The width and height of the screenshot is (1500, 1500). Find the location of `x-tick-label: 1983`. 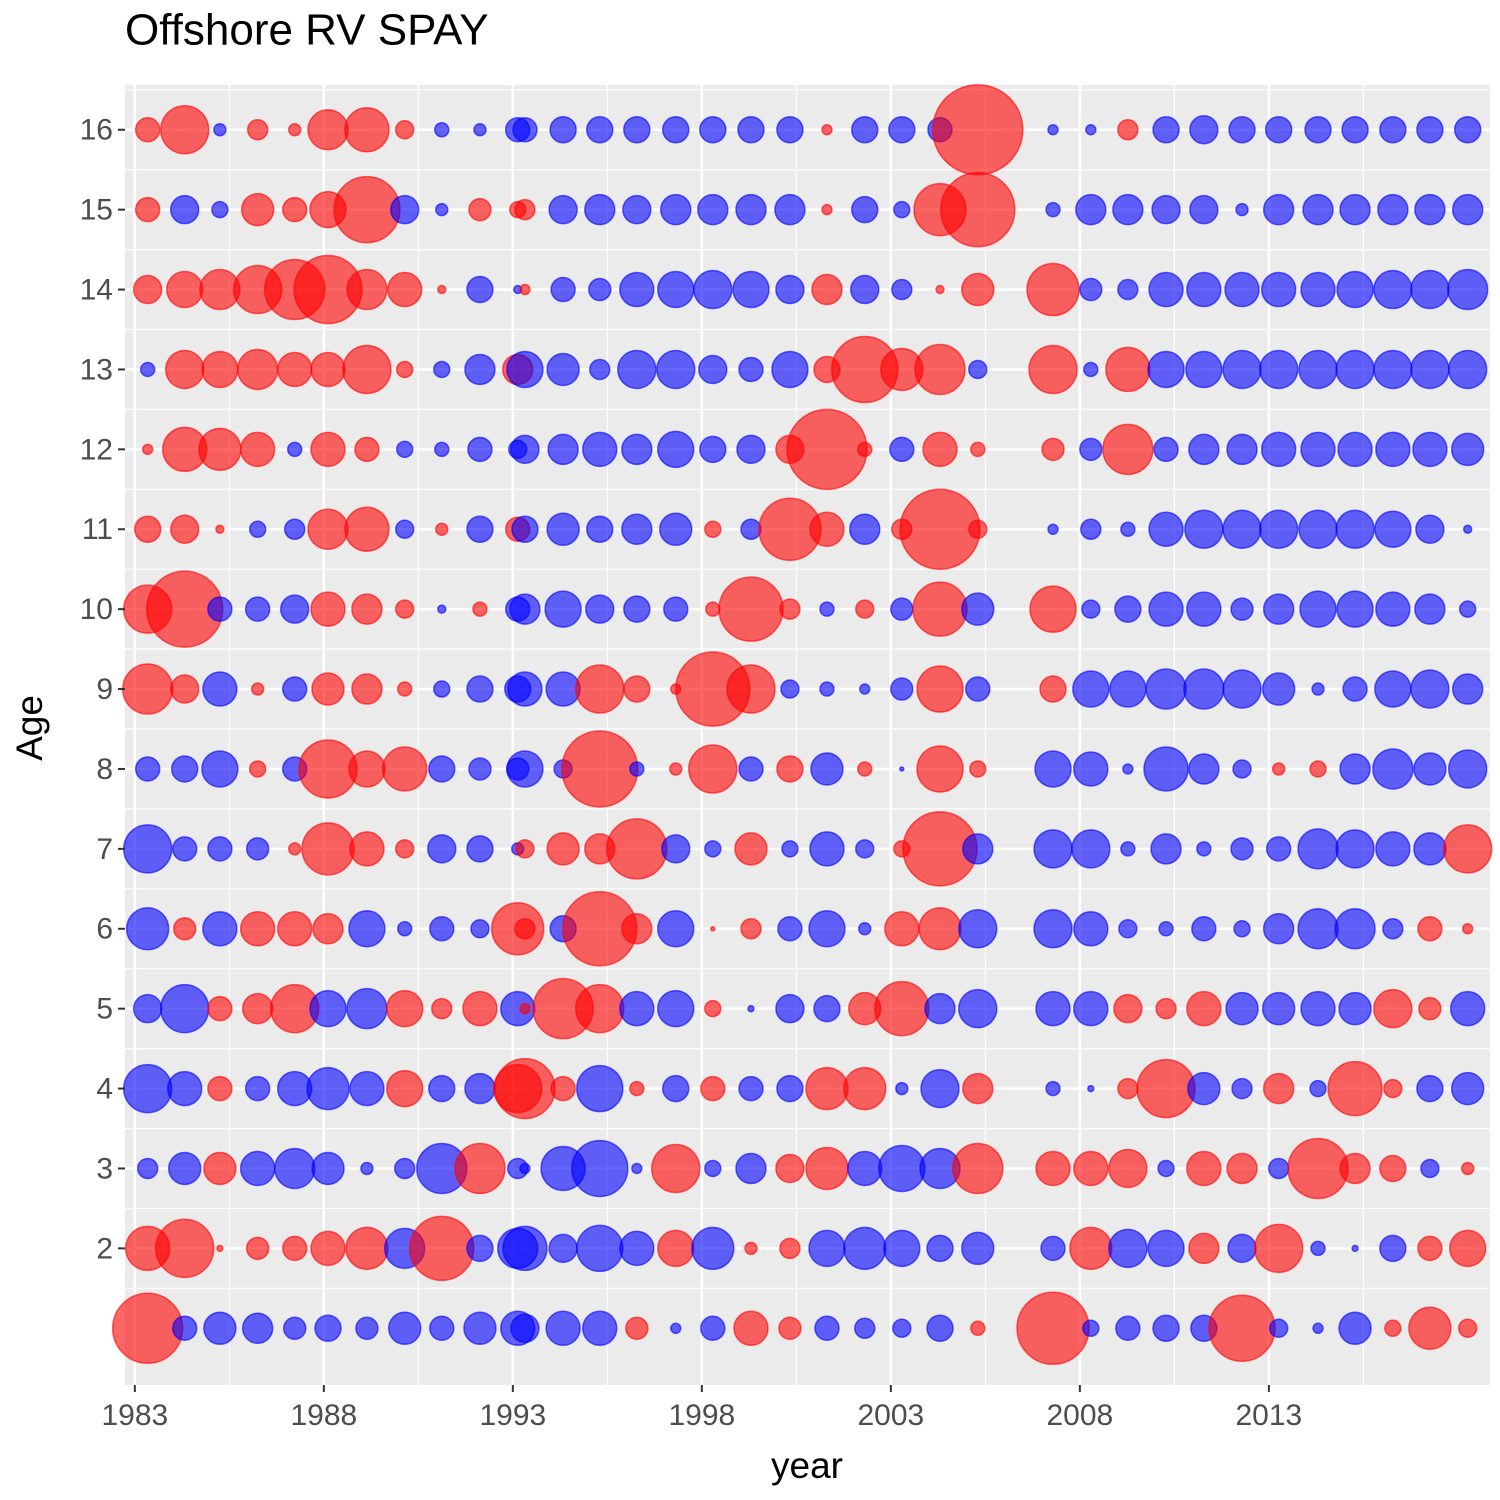

x-tick-label: 1983 is located at coordinates (134, 1415).